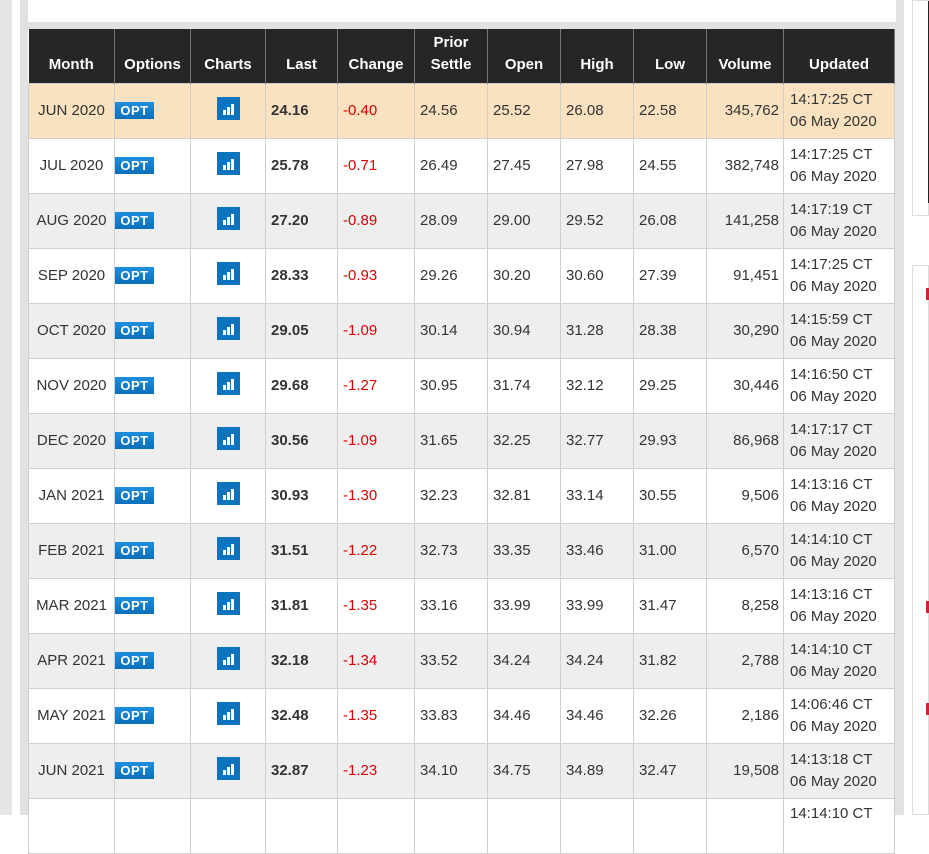 The width and height of the screenshot is (929, 854). What do you see at coordinates (839, 385) in the screenshot?
I see `updated-cell: 14:16:50 CT 06 May 2020` at bounding box center [839, 385].